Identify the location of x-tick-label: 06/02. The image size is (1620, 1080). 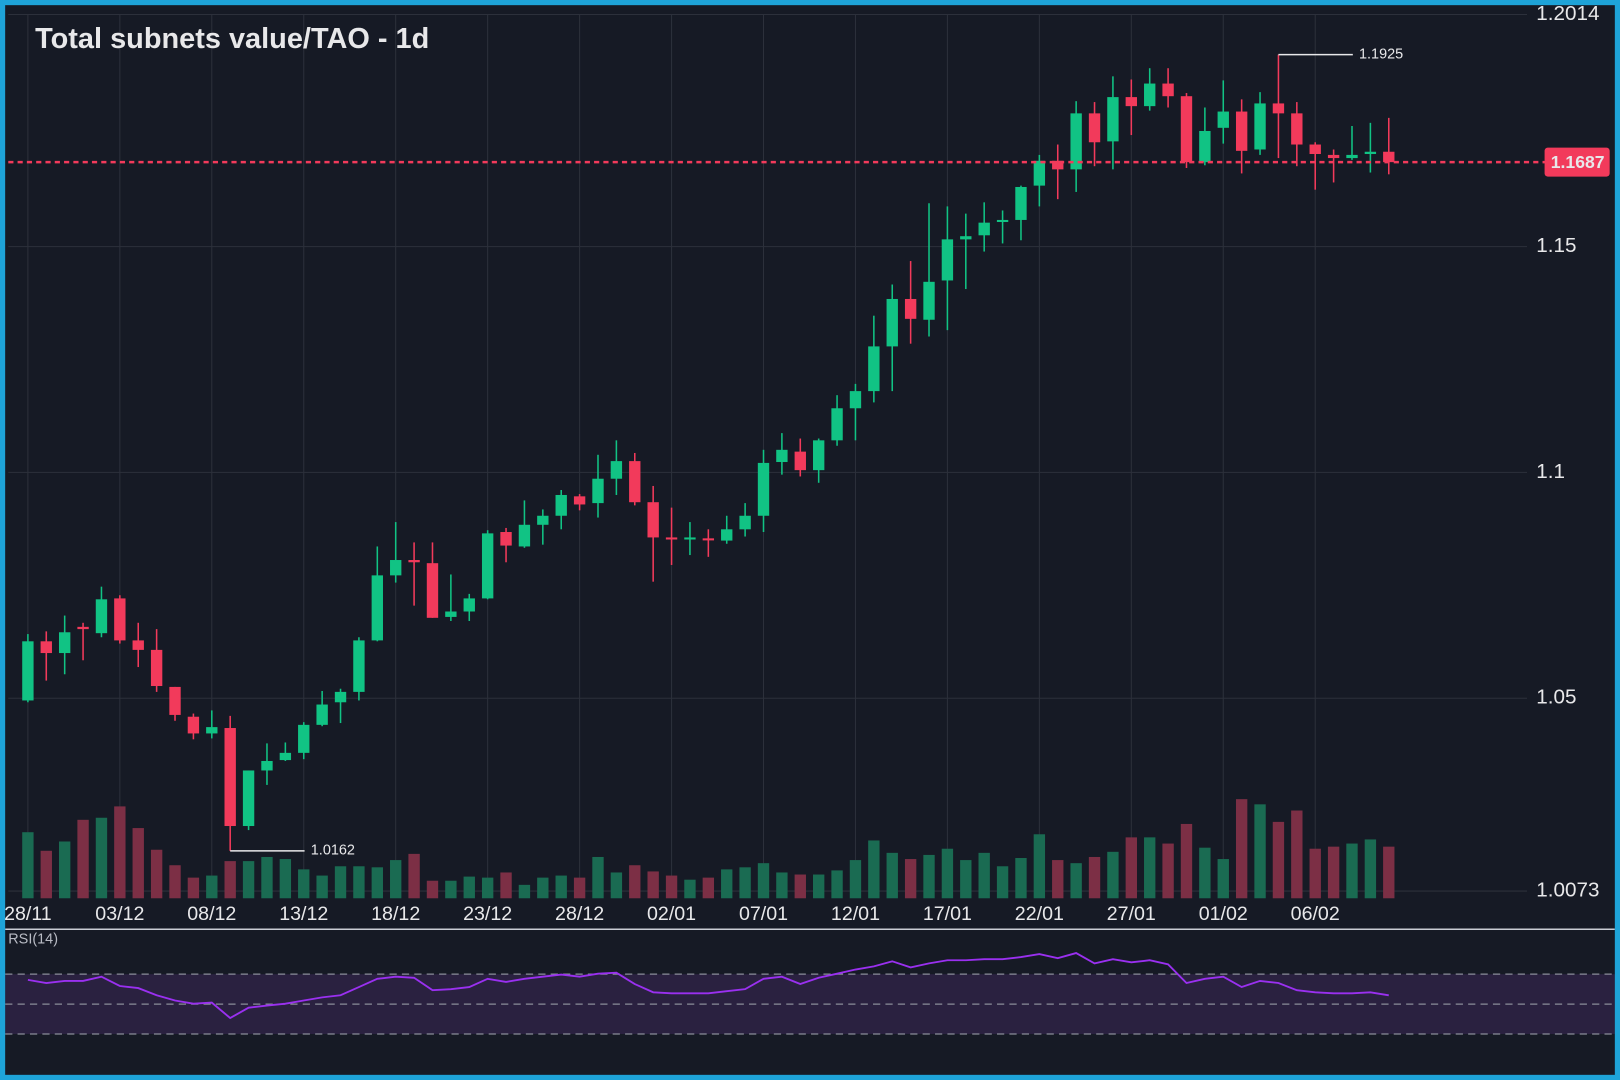
(1315, 914).